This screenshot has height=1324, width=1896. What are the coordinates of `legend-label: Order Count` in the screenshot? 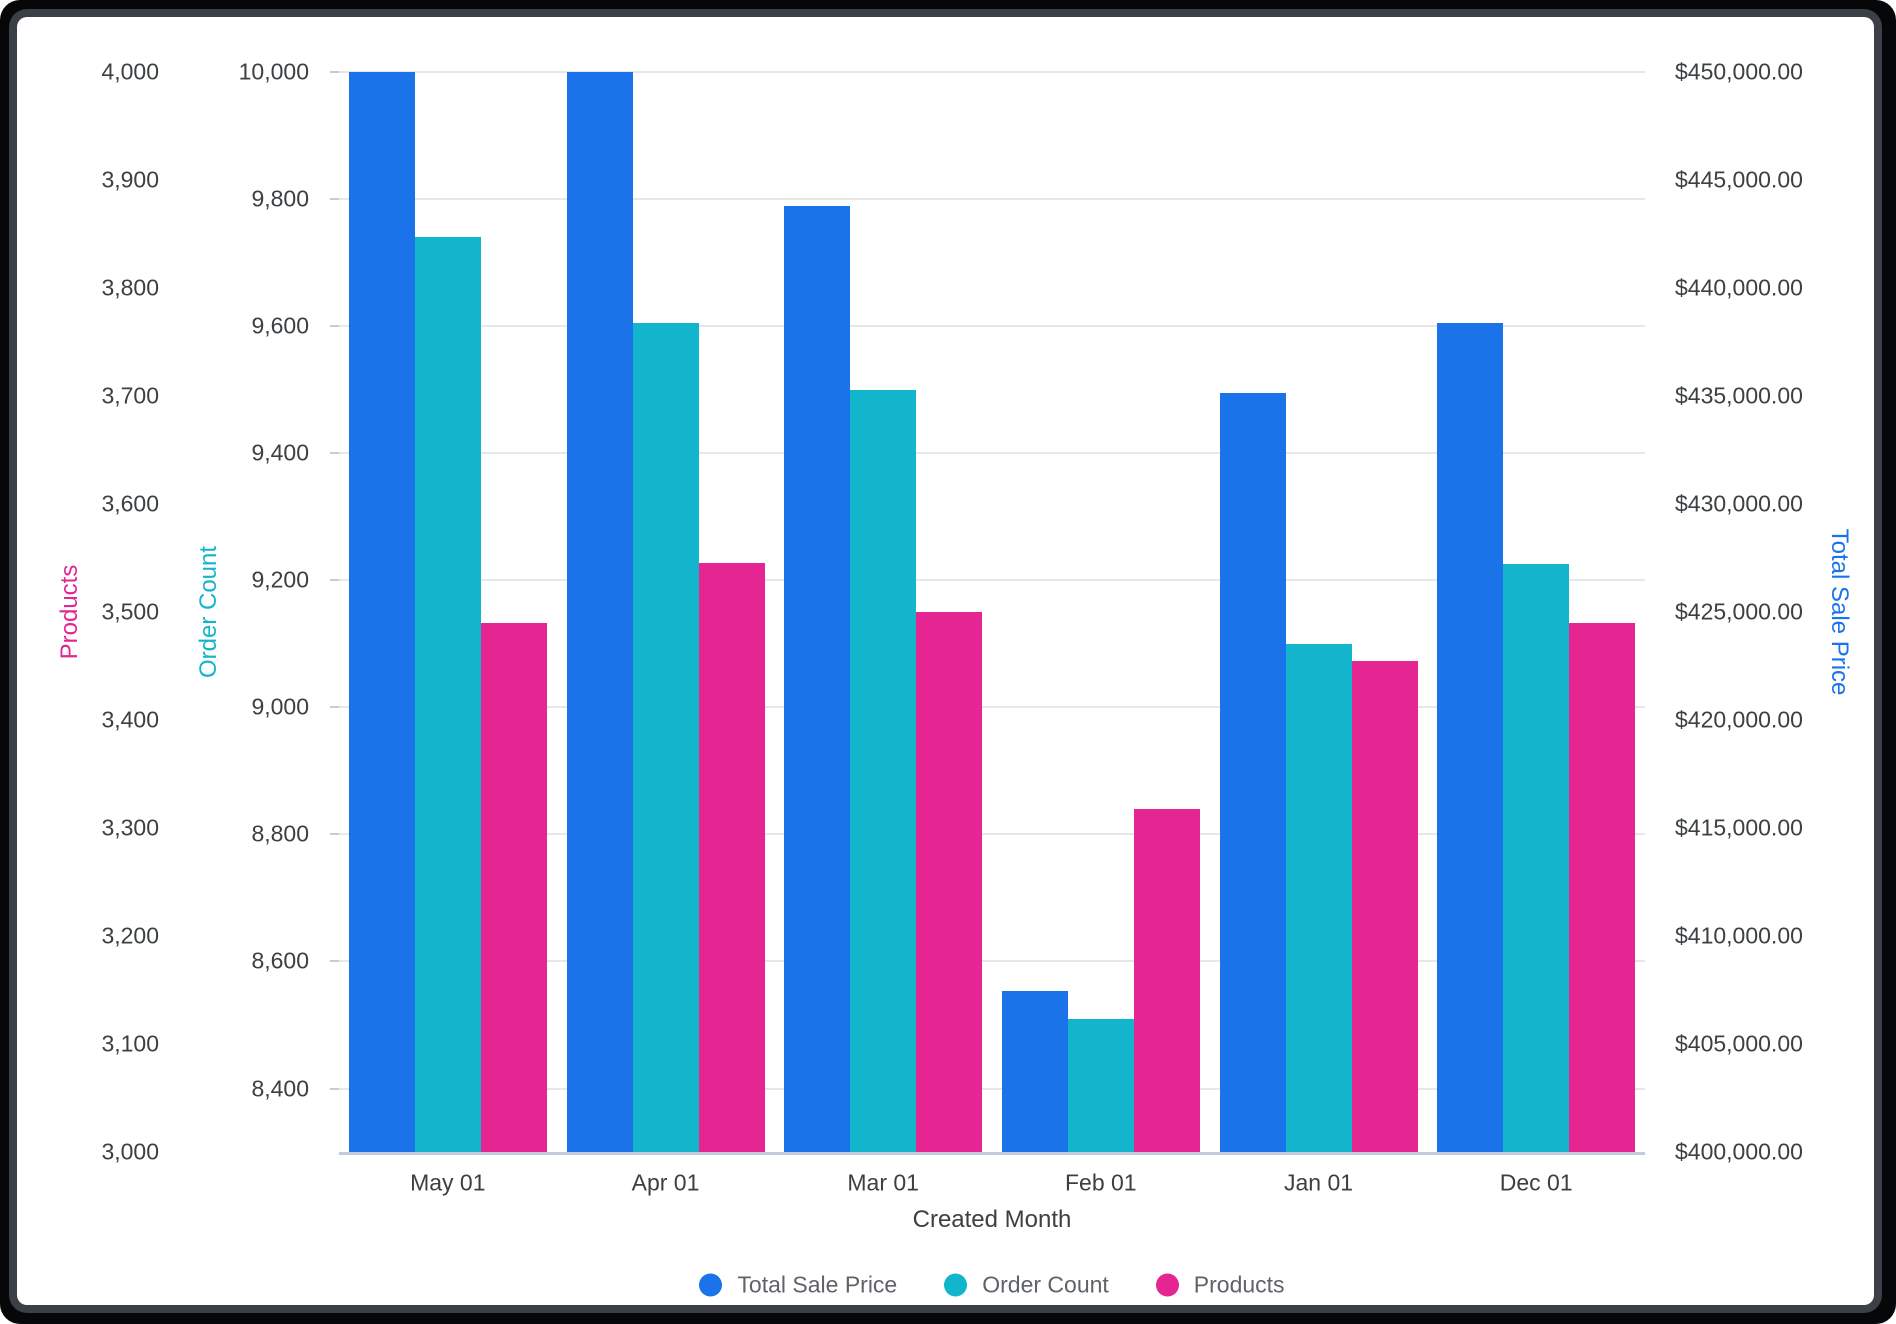 It's located at (1045, 1284).